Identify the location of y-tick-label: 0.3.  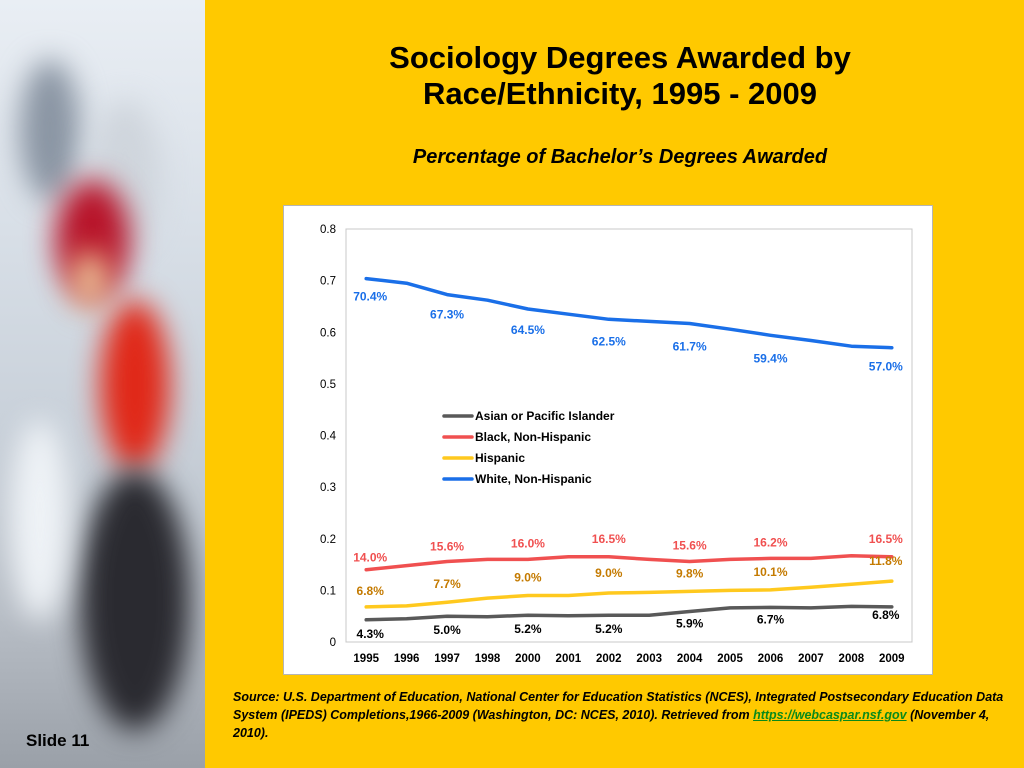
(328, 488).